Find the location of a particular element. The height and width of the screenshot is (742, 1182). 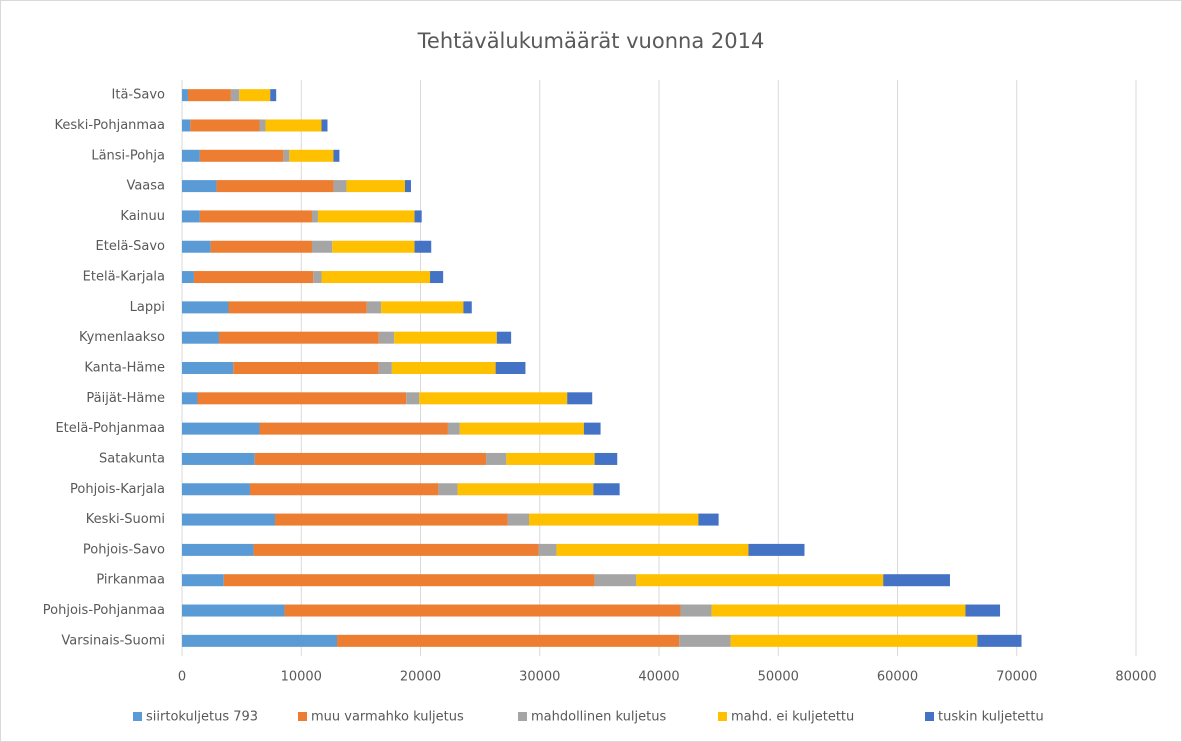

x-tick-label: 30000 is located at coordinates (539, 677).